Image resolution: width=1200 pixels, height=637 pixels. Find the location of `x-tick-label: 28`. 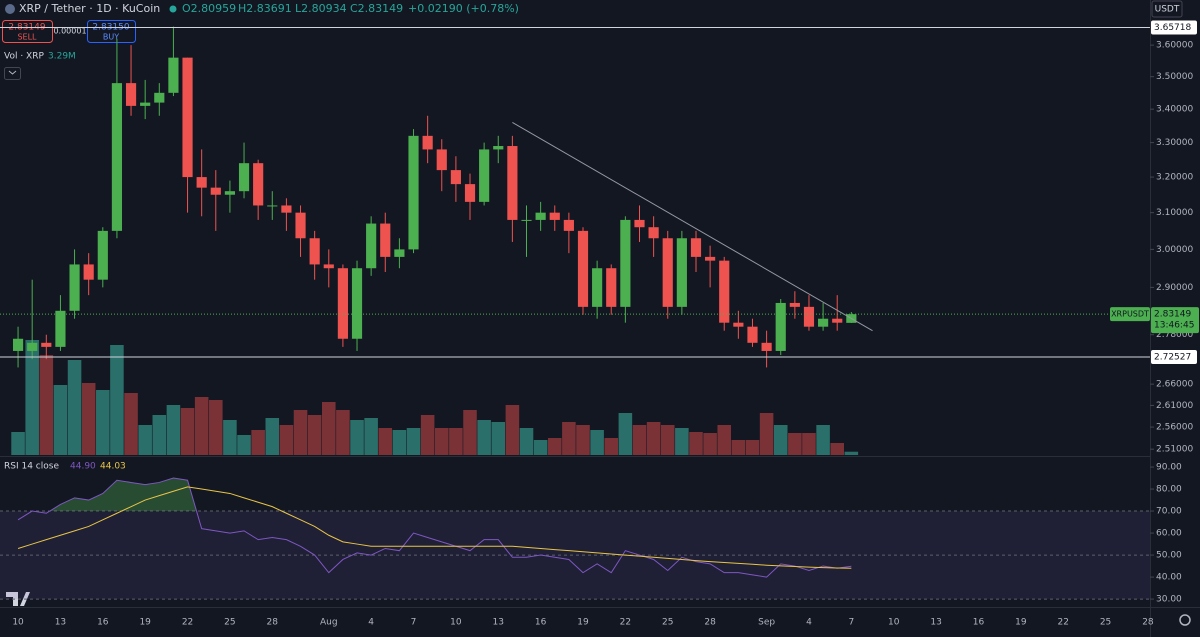

x-tick-label: 28 is located at coordinates (710, 623).